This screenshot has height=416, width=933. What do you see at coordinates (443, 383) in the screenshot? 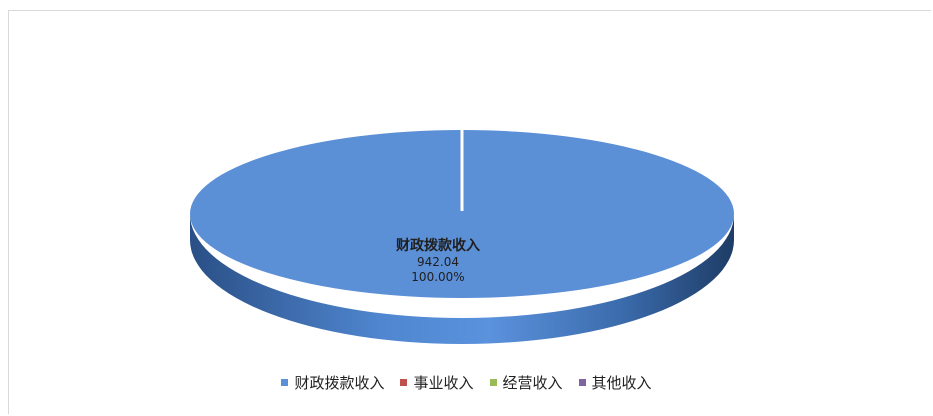
I see `legend-label: 事业收入` at bounding box center [443, 383].